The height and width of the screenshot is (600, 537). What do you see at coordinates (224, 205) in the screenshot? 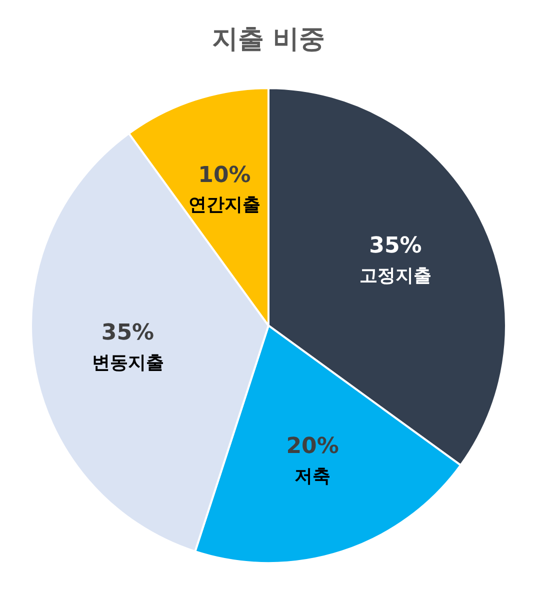
I see `slice-label: 연간지출` at bounding box center [224, 205].